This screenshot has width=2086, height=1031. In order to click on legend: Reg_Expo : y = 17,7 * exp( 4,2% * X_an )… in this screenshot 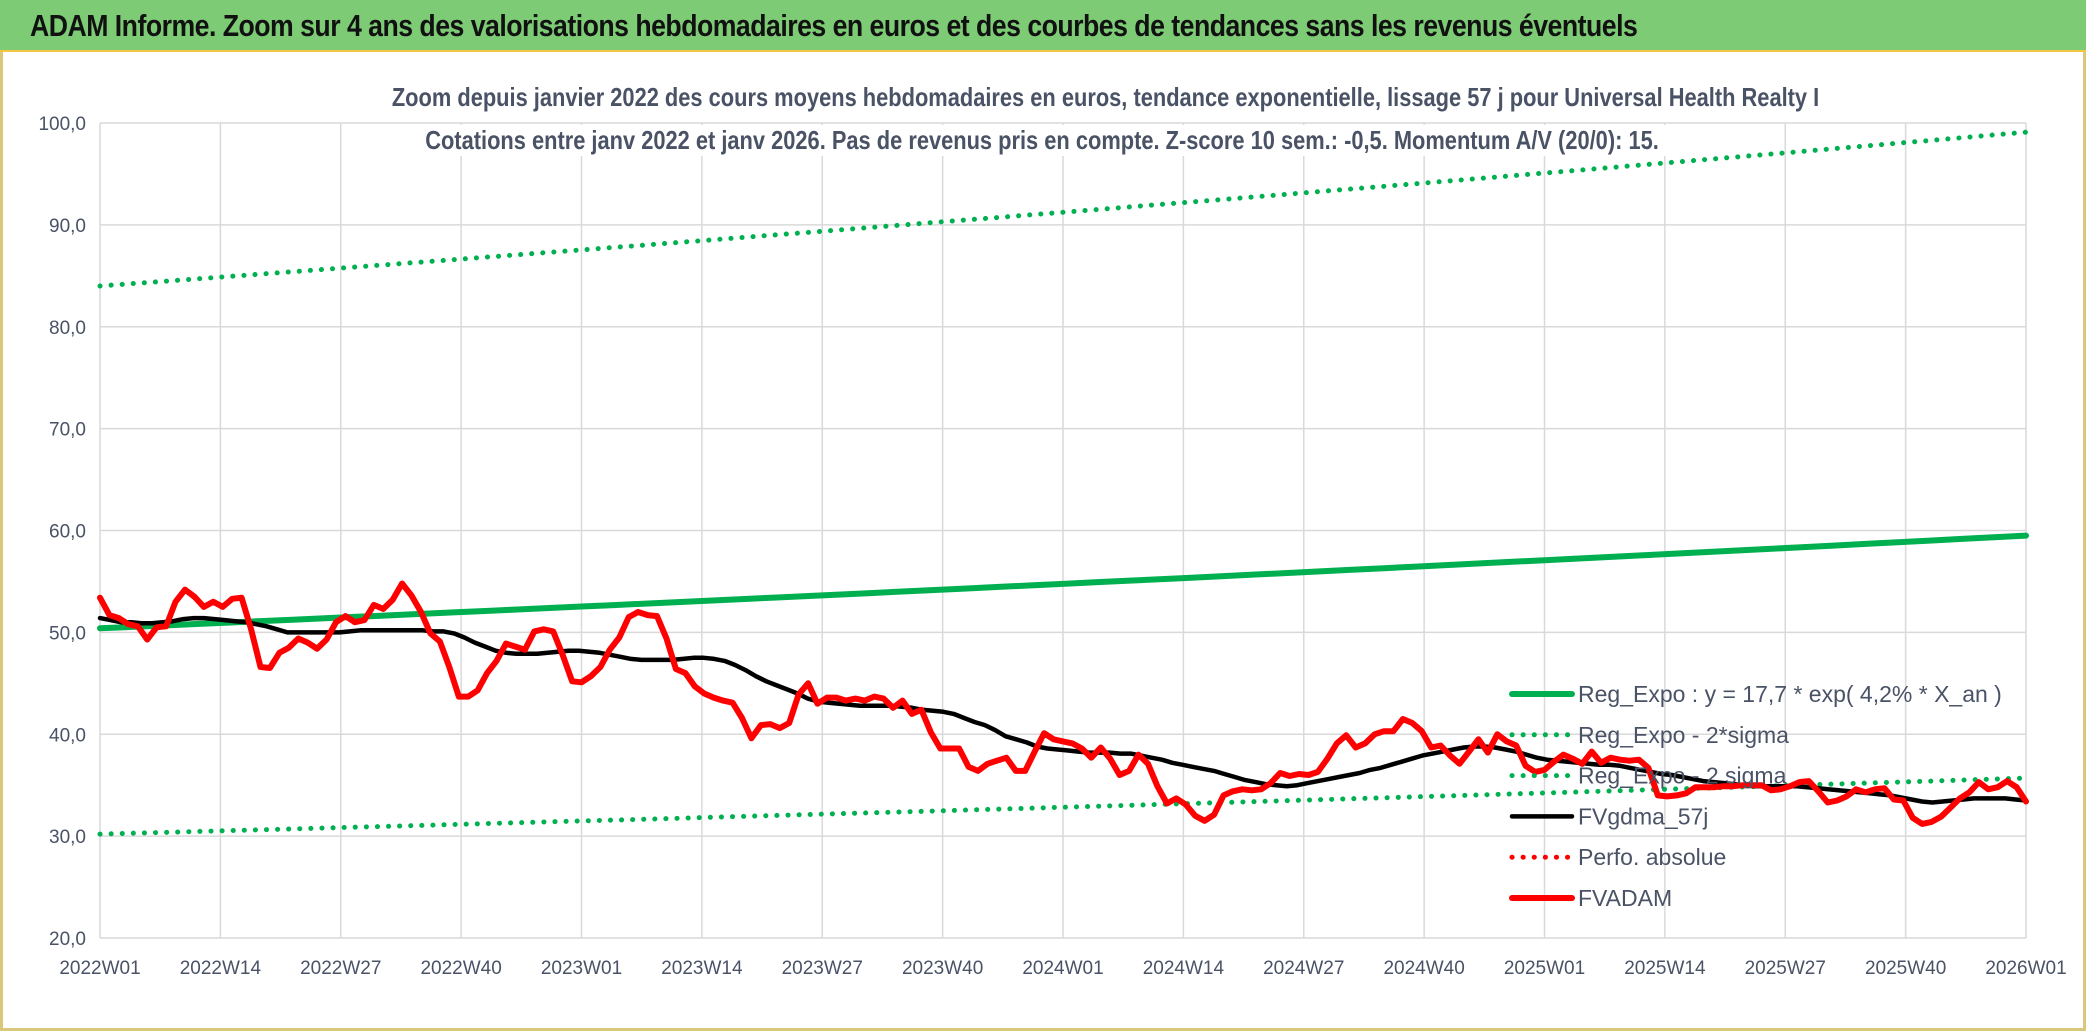, I will do `click(1755, 796)`.